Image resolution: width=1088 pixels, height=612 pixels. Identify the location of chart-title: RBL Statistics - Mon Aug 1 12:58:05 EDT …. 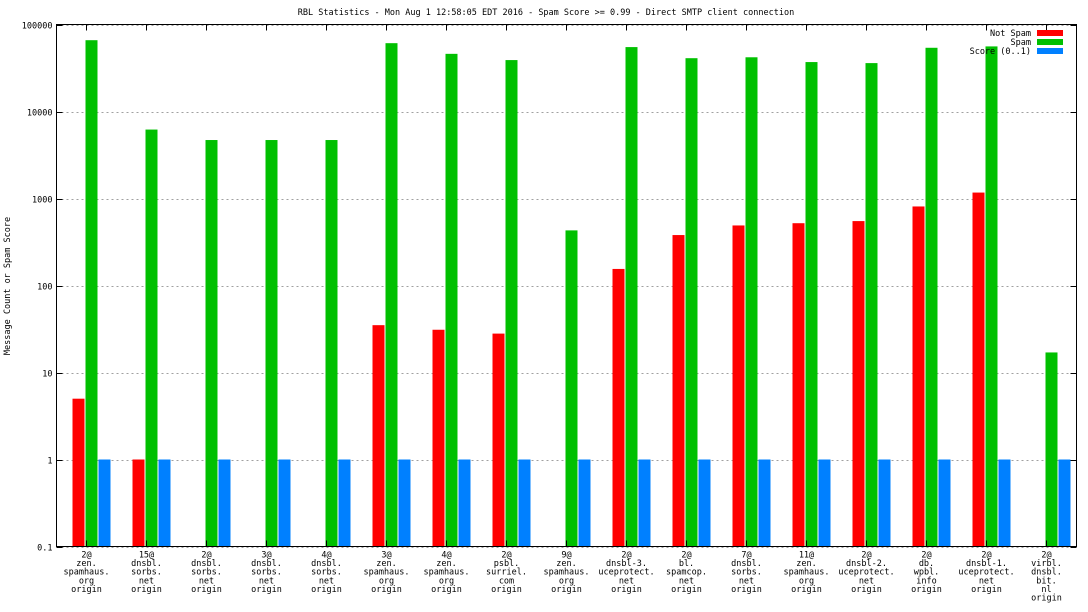
(546, 13).